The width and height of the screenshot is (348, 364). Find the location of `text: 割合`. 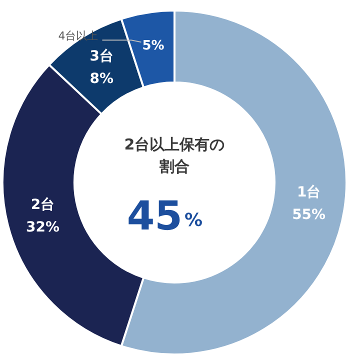

text: 割合 is located at coordinates (174, 167).